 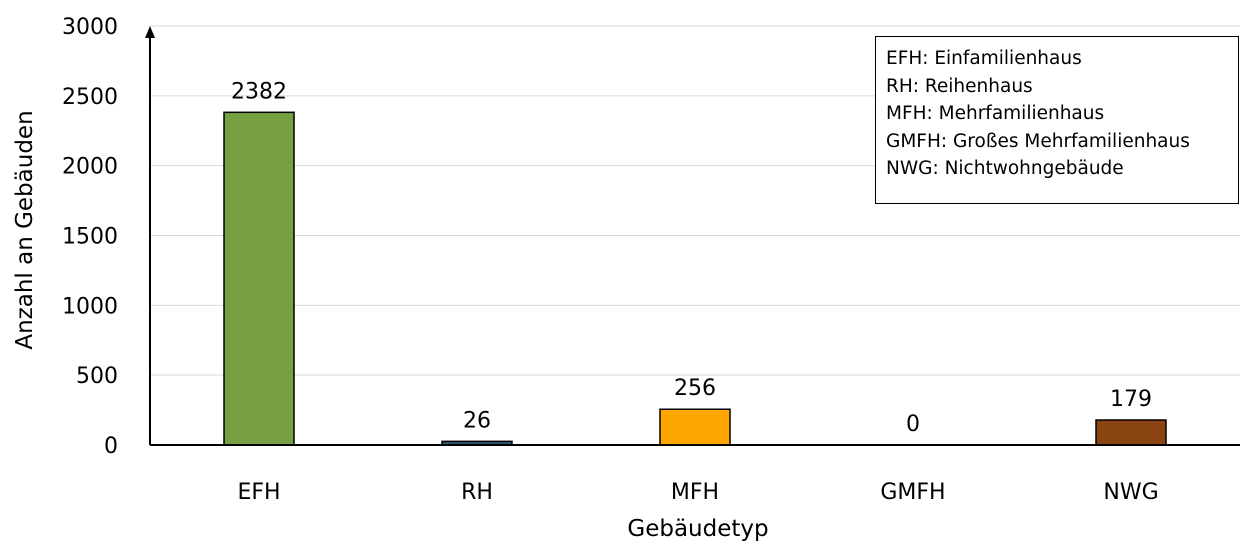 I want to click on y-tick-label: 2500, so click(x=90, y=97).